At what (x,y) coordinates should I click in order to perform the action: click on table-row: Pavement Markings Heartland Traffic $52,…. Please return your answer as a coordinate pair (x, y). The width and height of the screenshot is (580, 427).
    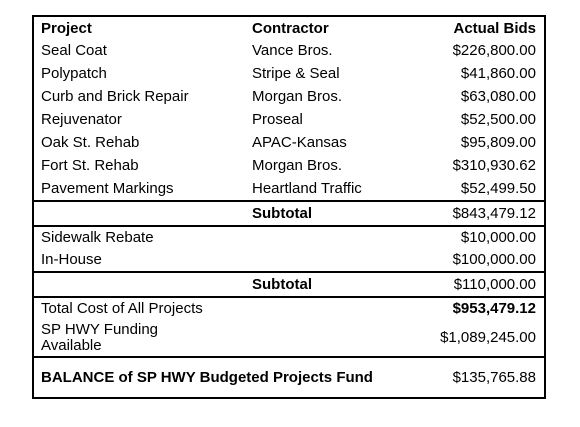
    Looking at the image, I should click on (289, 188).